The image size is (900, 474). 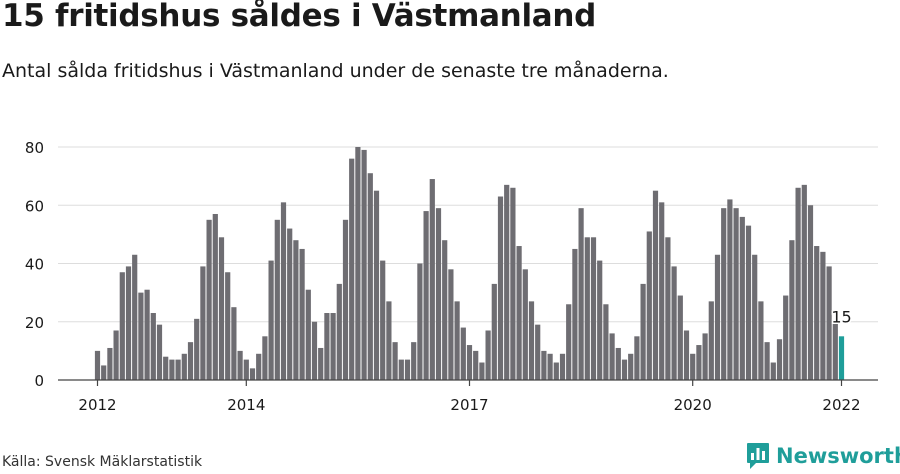 What do you see at coordinates (102, 462) in the screenshot?
I see `source-note: Källa: Svensk Mäklarstatistik` at bounding box center [102, 462].